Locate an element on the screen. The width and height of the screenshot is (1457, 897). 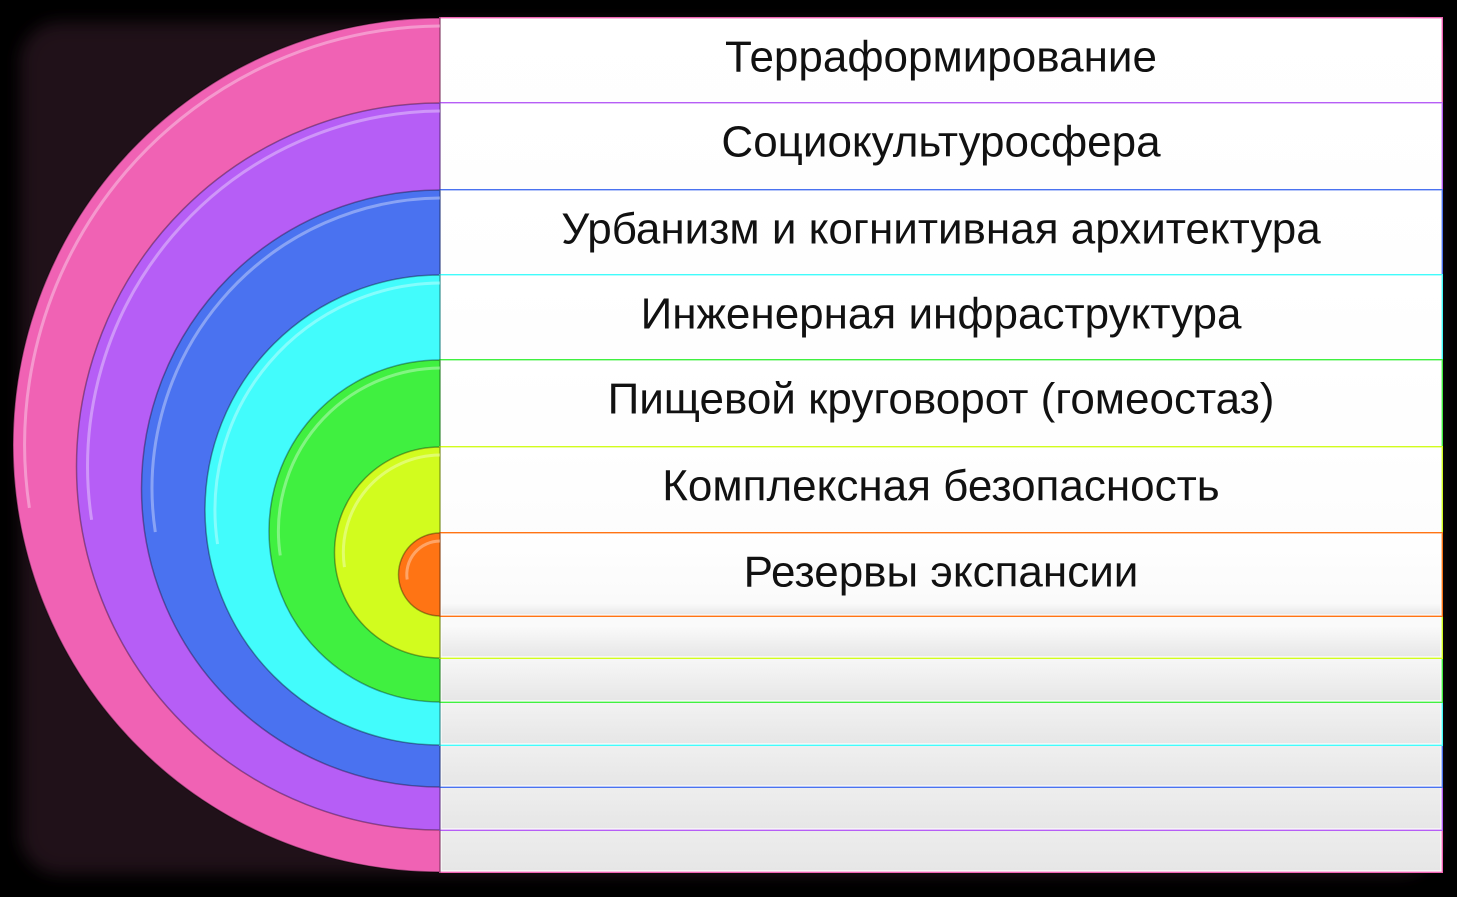
level-label: Социокультуросфера is located at coordinates (941, 142).